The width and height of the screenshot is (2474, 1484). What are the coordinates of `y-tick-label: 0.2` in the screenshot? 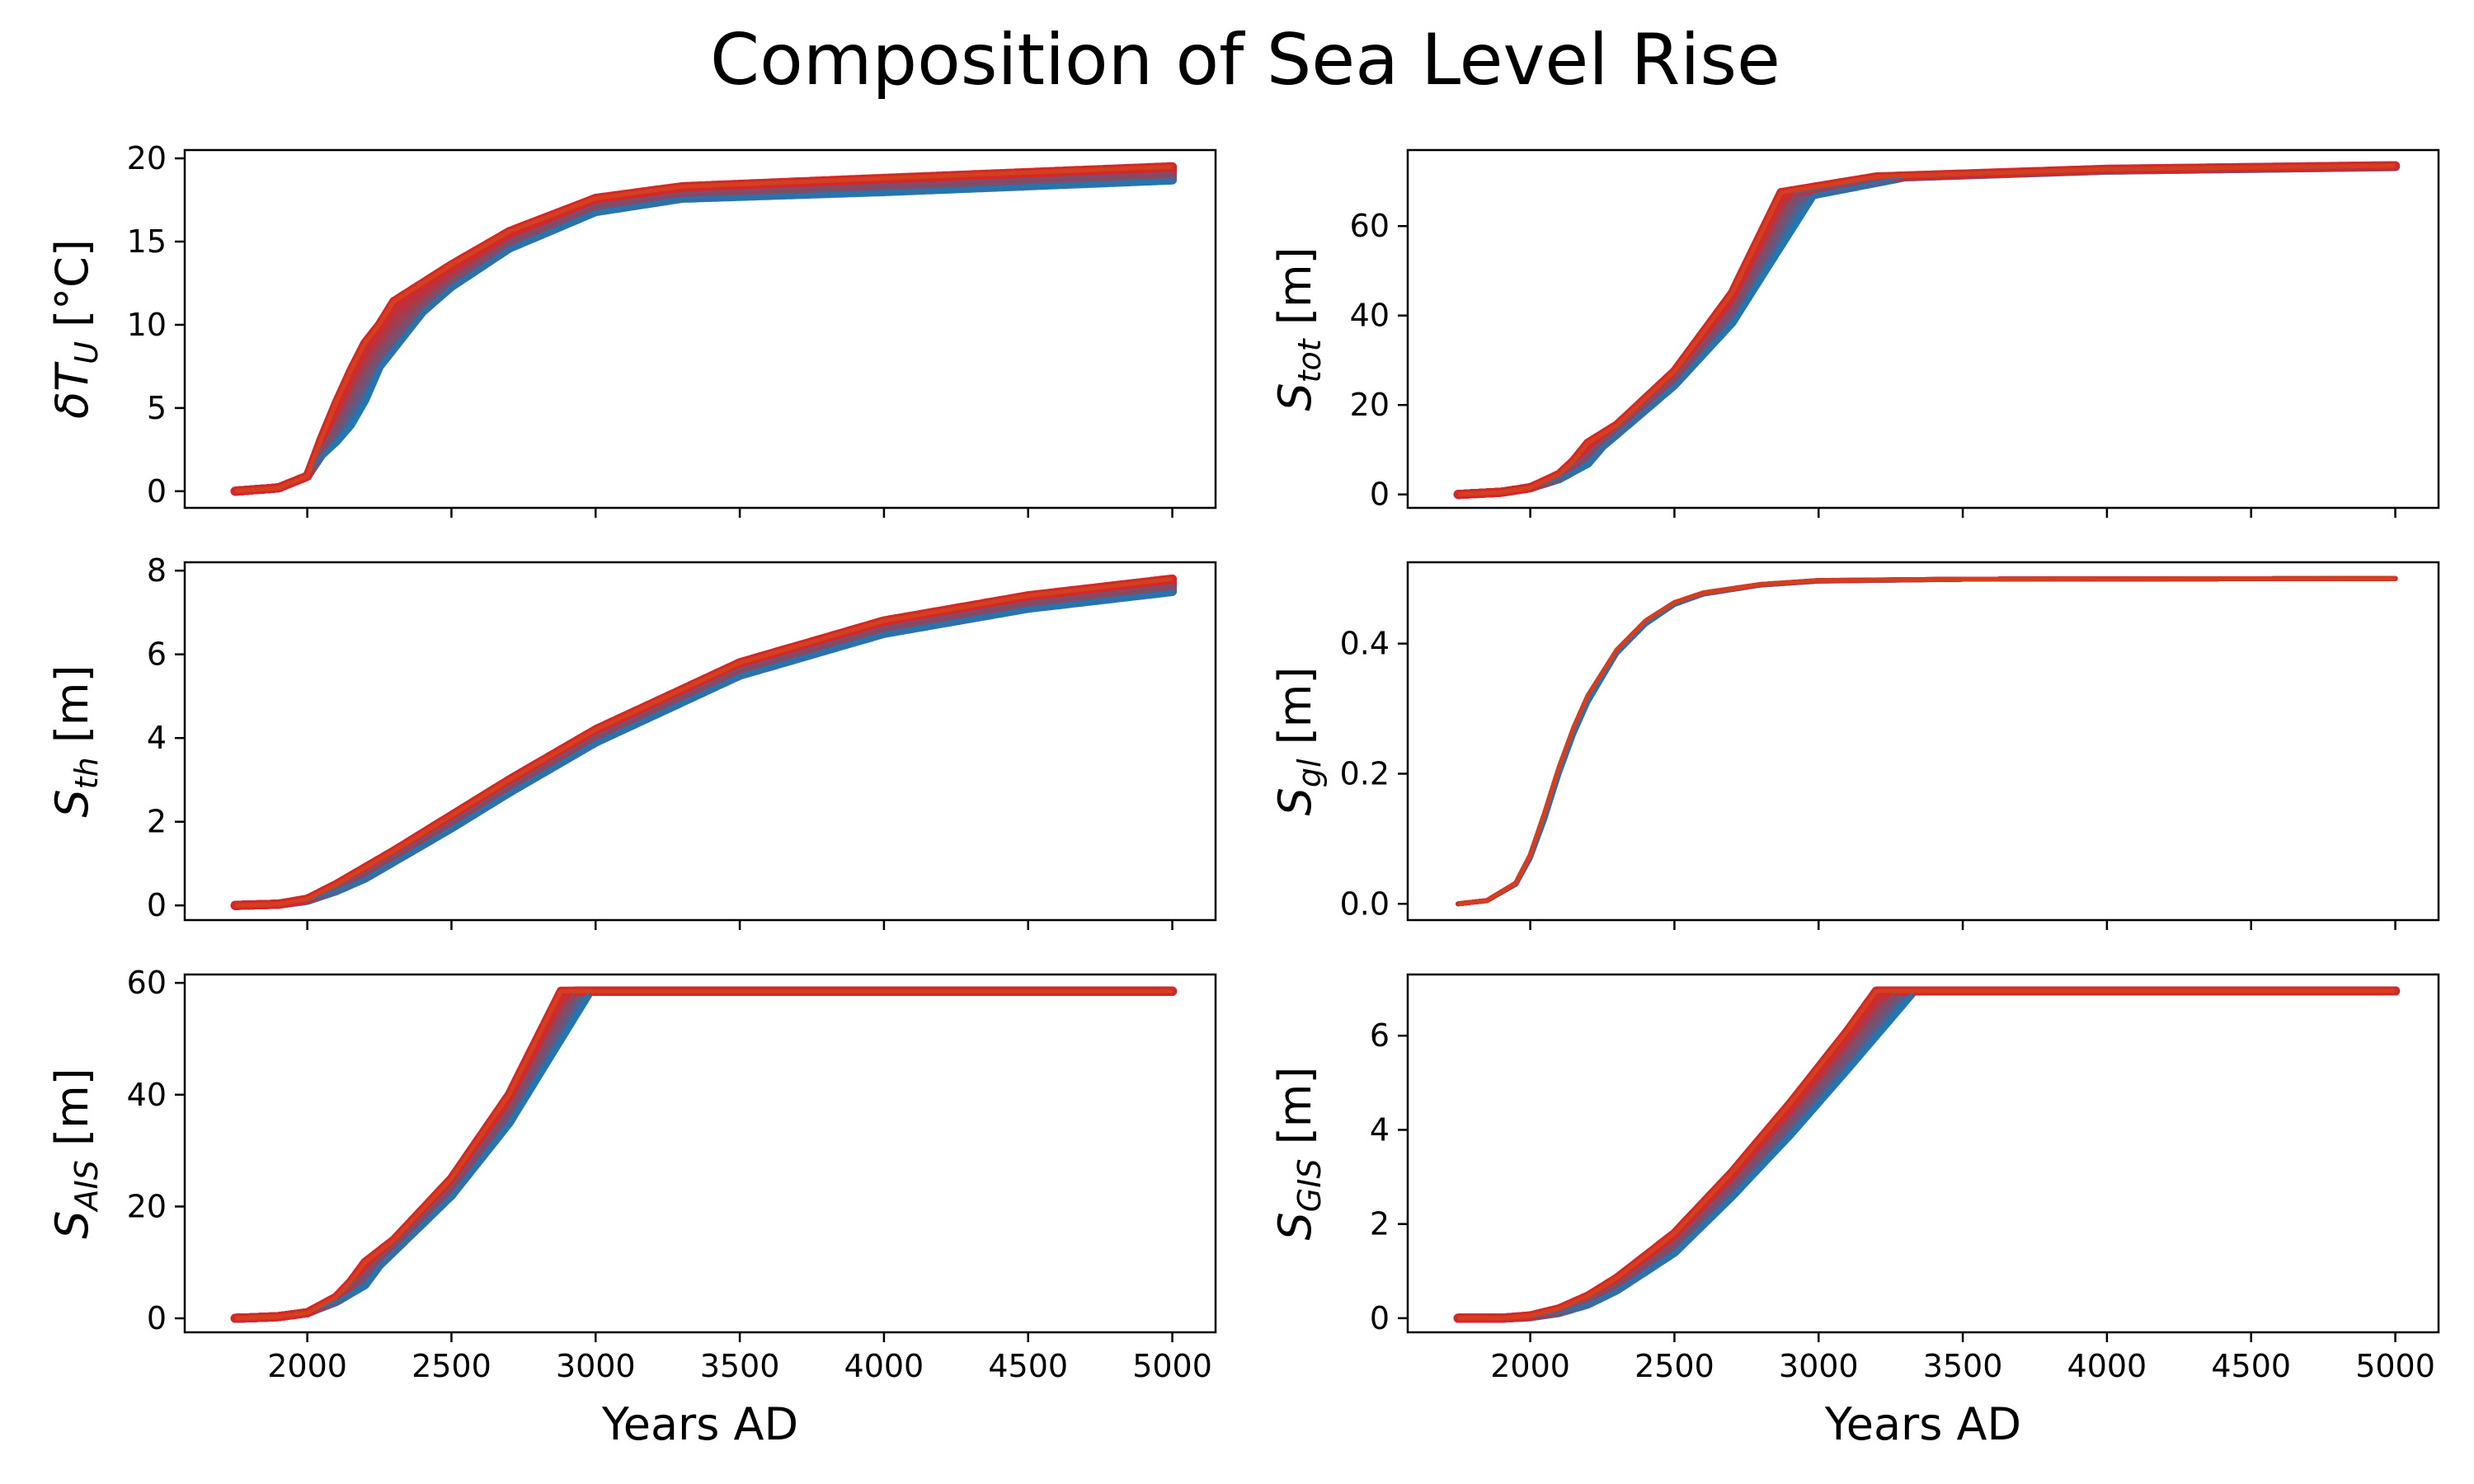 It's located at (1365, 773).